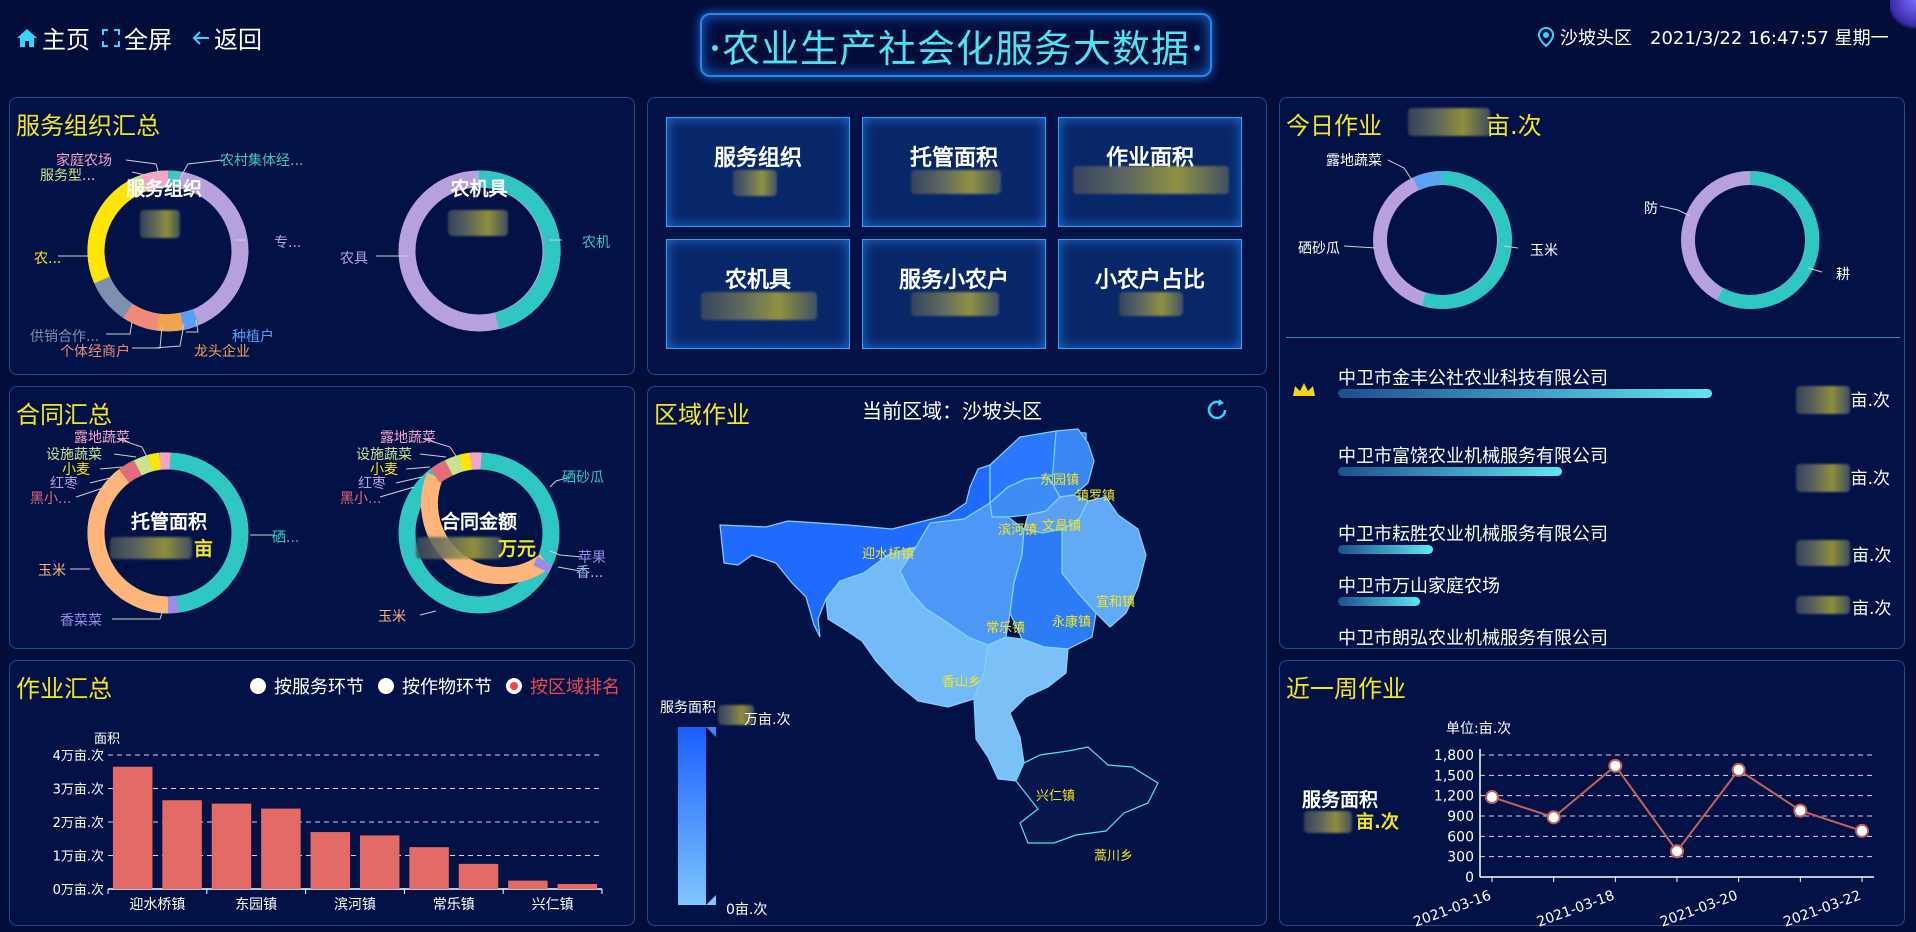 This screenshot has height=932, width=1916. I want to click on back-link: 返回, so click(227, 37).